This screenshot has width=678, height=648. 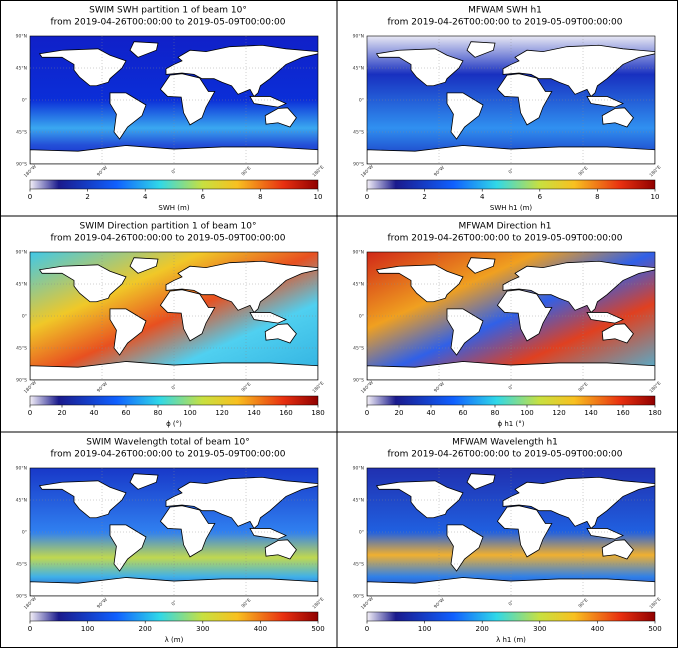 I want to click on panel-title: SWIM Wavelength total of beam 10°, so click(x=167, y=443).